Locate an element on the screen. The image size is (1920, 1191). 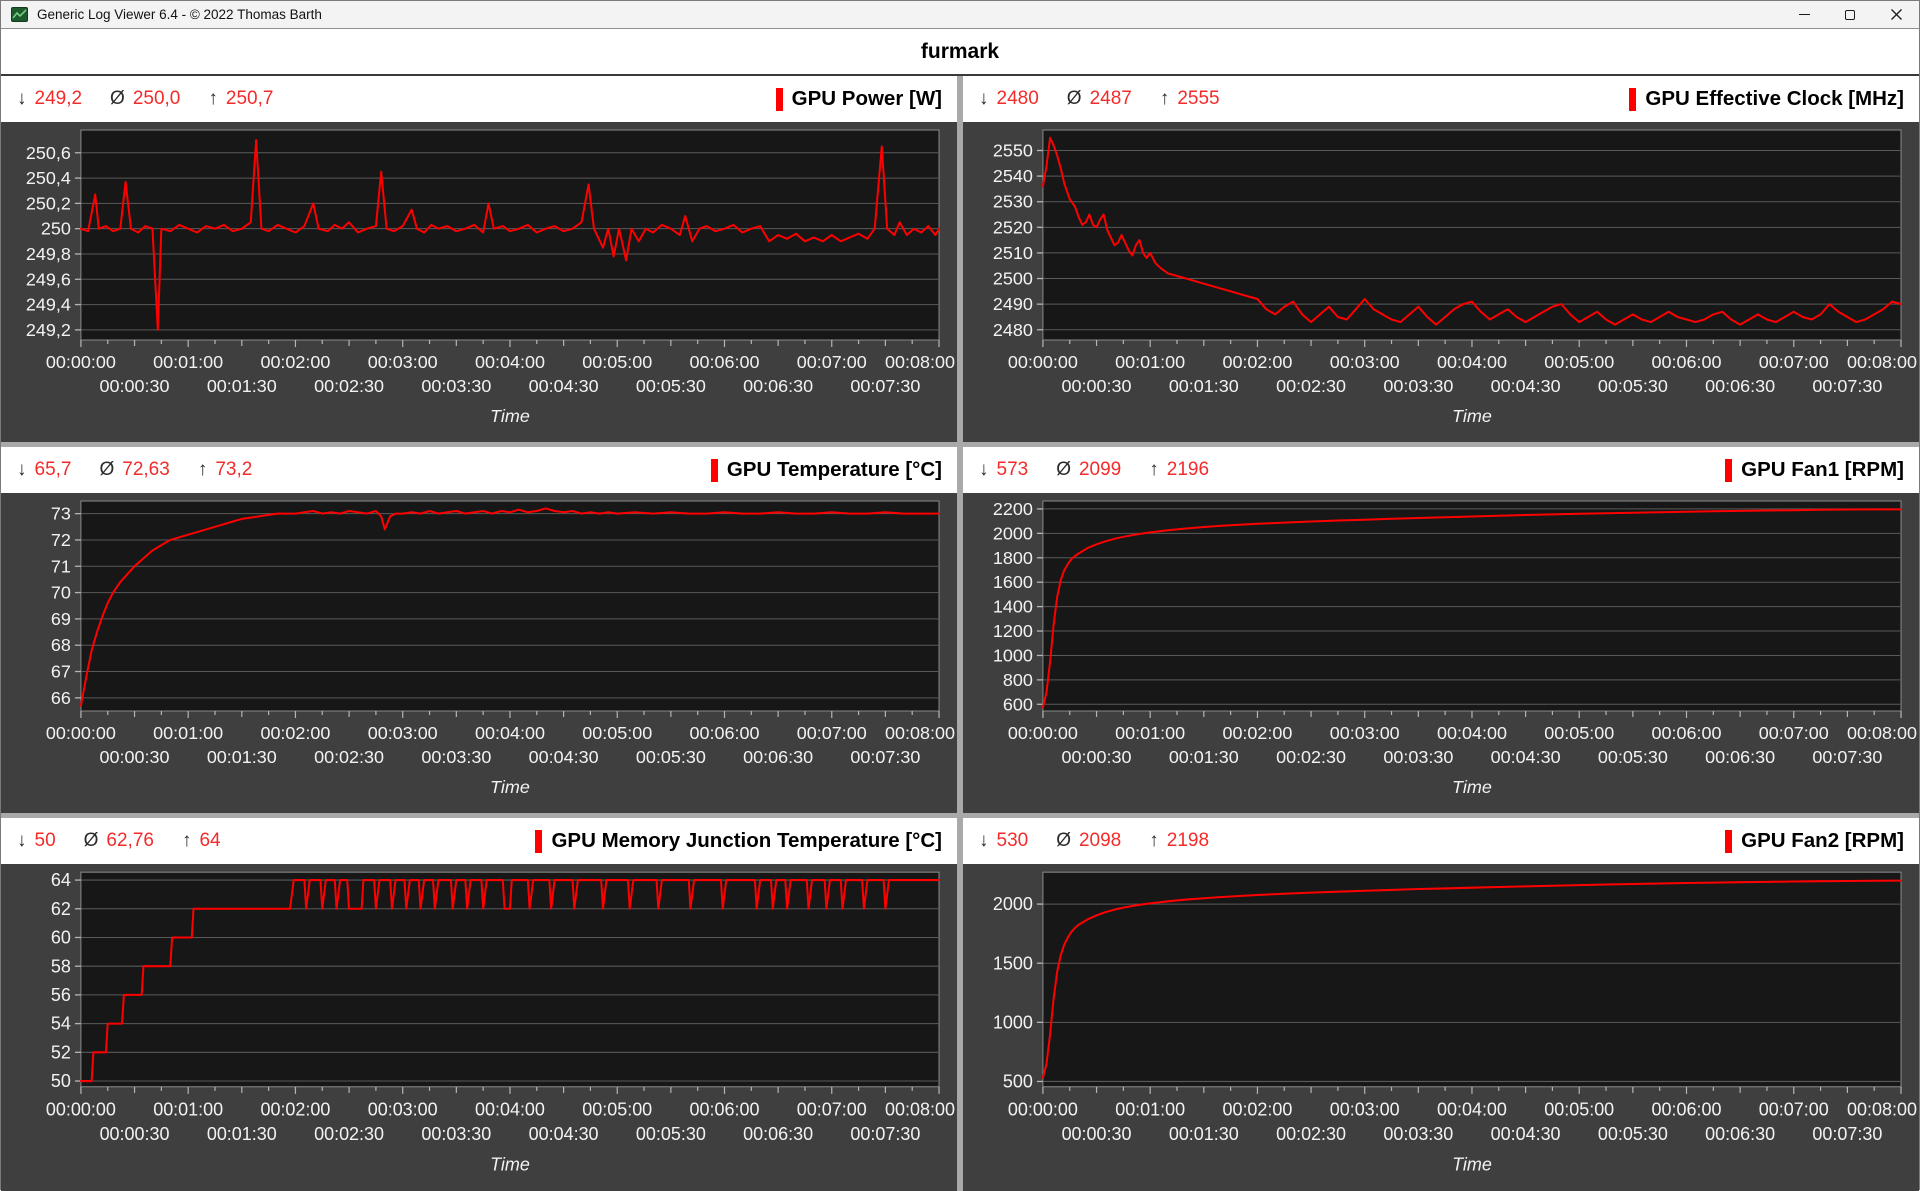
chart-title-label: GPU Fan2 [RPM] is located at coordinates (1822, 840).